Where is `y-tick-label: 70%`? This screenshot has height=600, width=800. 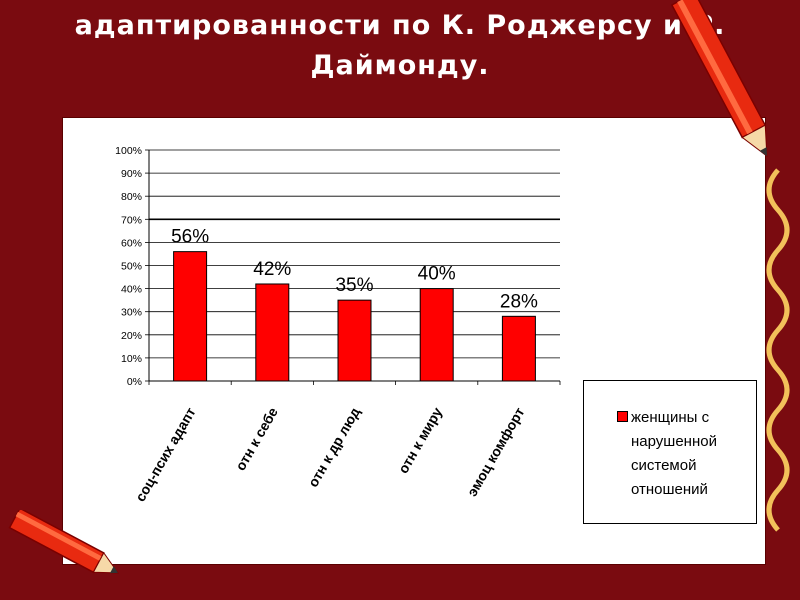
y-tick-label: 70% is located at coordinates (131, 220).